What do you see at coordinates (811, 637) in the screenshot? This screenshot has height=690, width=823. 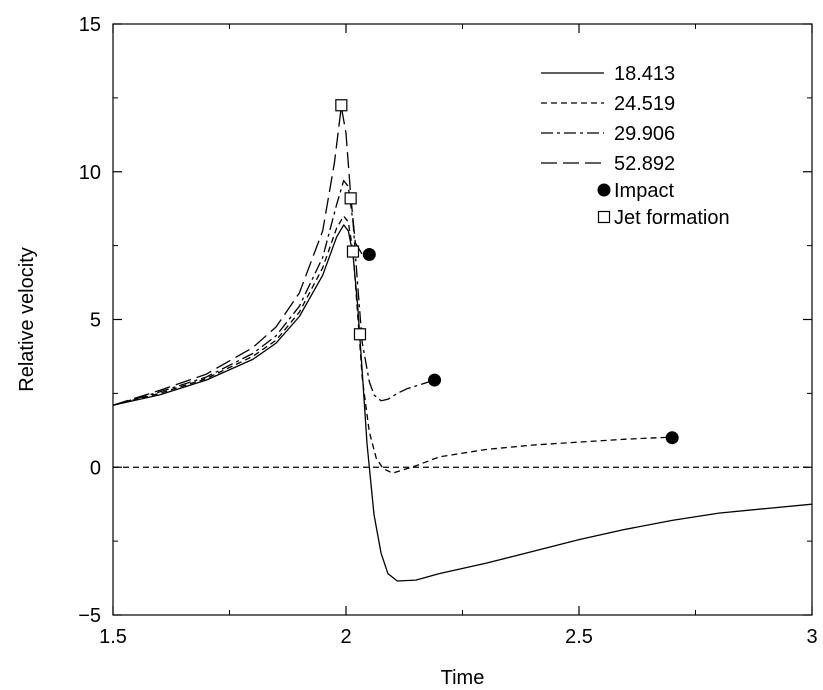 I see `x-tick-label: 3` at bounding box center [811, 637].